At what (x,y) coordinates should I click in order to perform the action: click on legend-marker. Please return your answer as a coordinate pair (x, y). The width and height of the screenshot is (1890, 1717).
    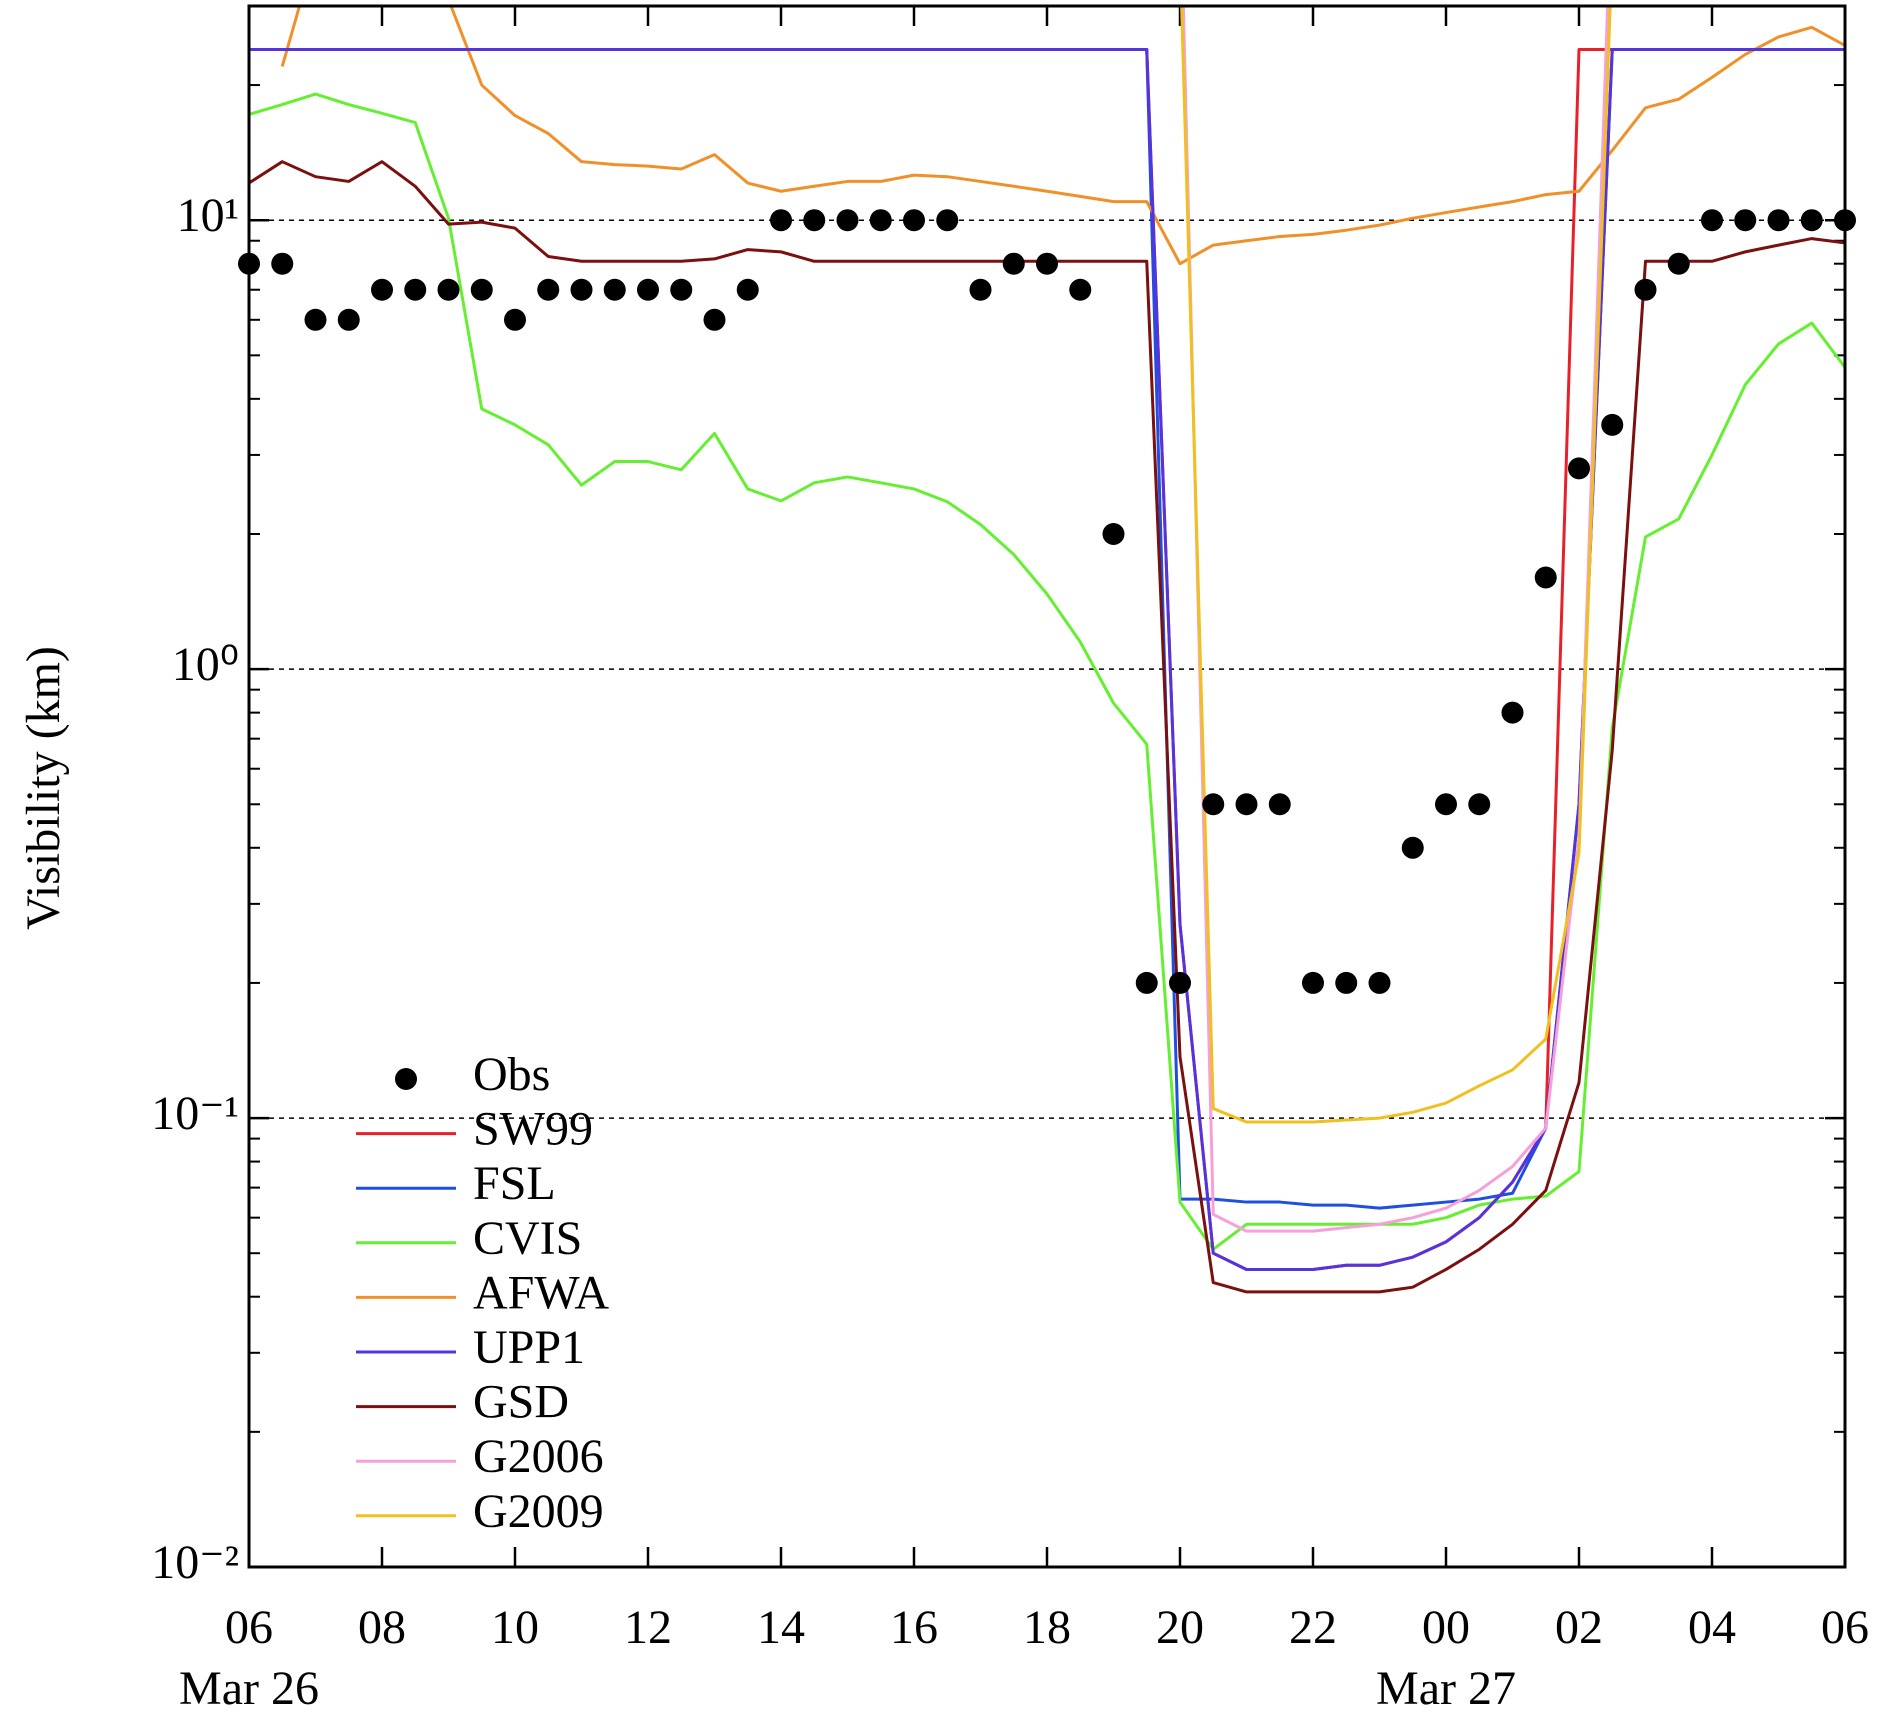
    Looking at the image, I should click on (406, 1079).